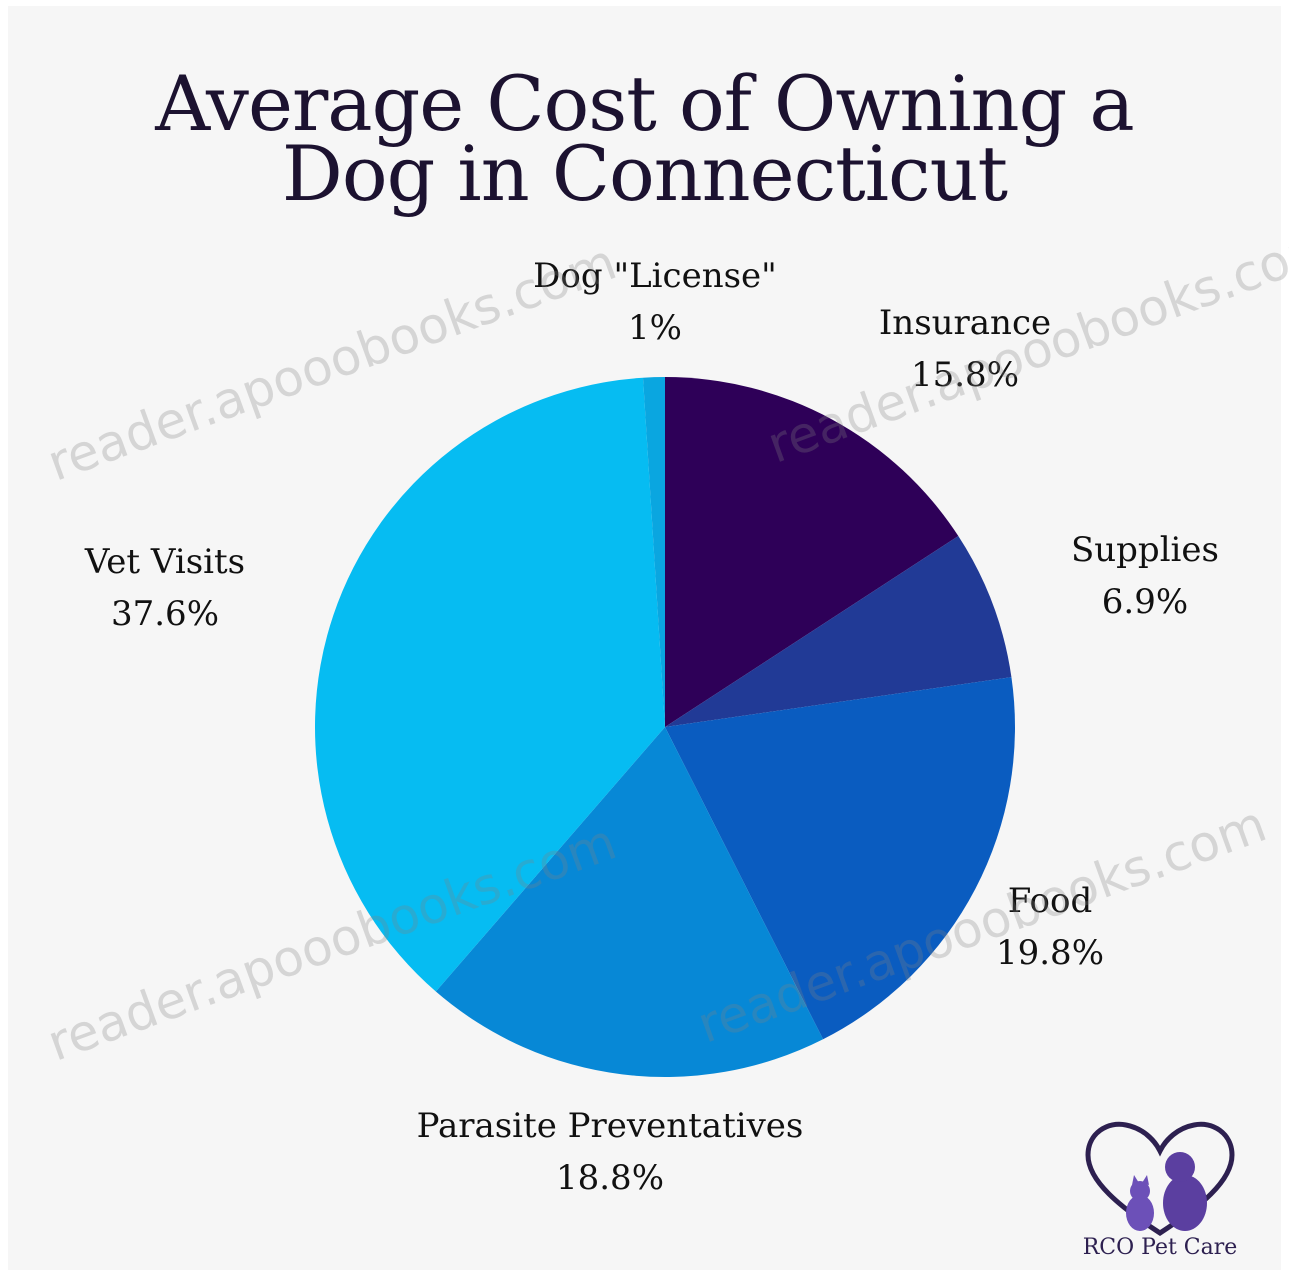  I want to click on slice-label-percent: 15.8%, so click(964, 375).